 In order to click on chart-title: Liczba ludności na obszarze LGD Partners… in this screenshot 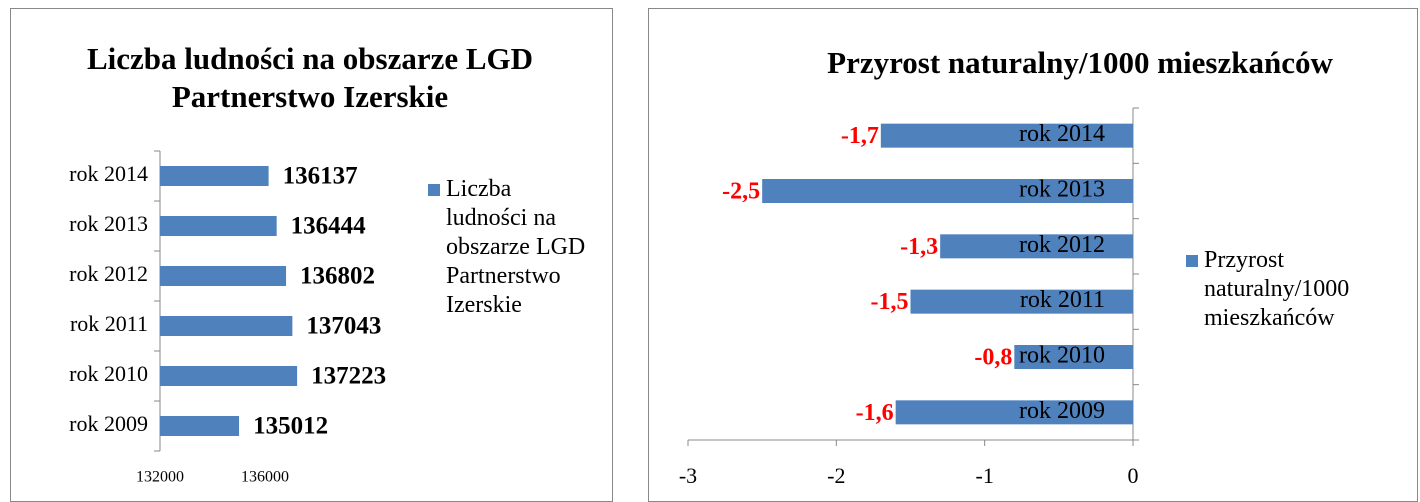, I will do `click(310, 77)`.